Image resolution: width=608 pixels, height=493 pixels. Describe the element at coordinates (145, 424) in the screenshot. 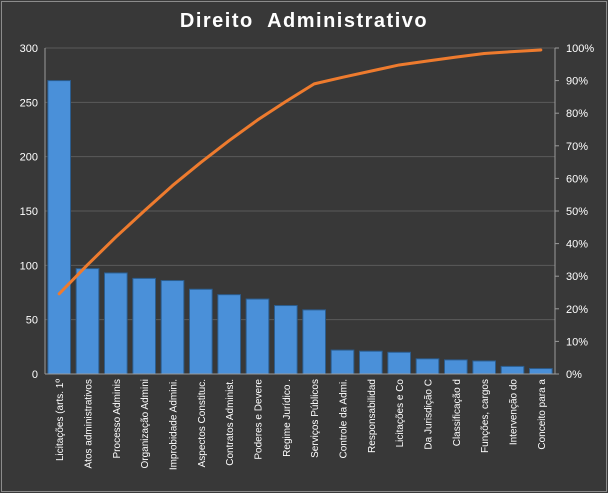

I see `x-category-label: Organização Admini` at that location.